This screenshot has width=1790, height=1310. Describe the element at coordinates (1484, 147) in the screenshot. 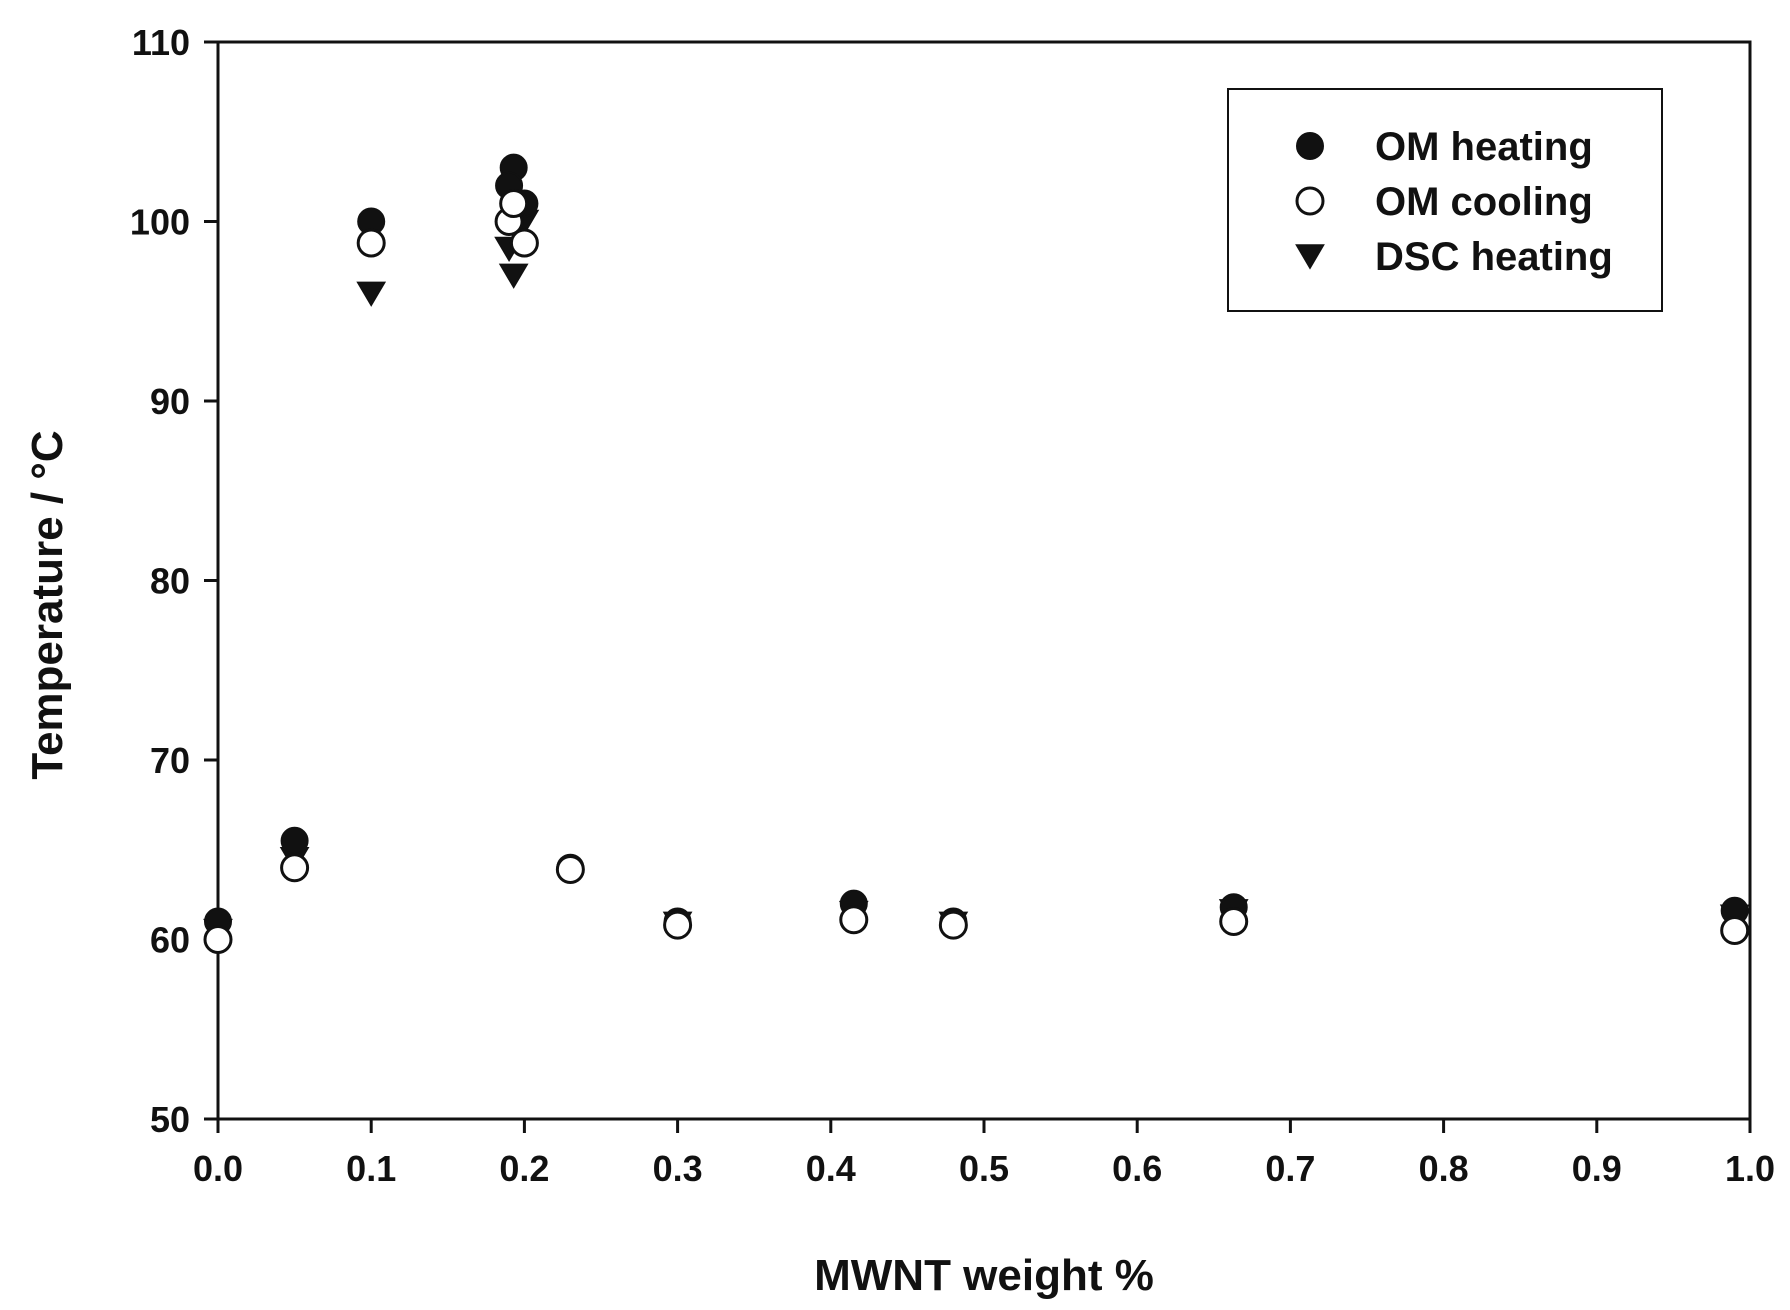

I see `legend-label: OM heating` at that location.